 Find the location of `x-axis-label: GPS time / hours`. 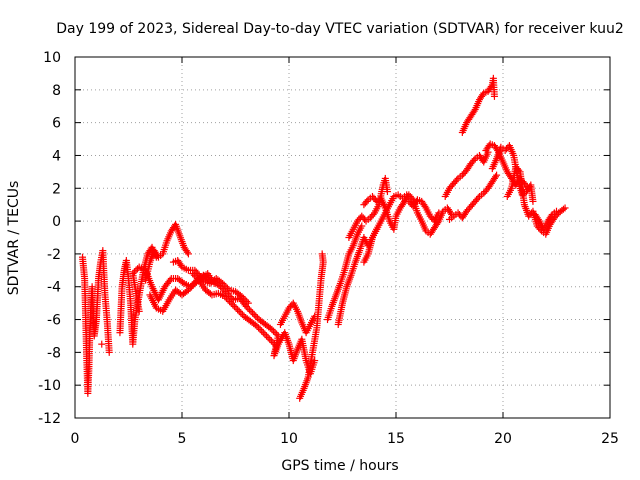

x-axis-label: GPS time / hours is located at coordinates (339, 466).